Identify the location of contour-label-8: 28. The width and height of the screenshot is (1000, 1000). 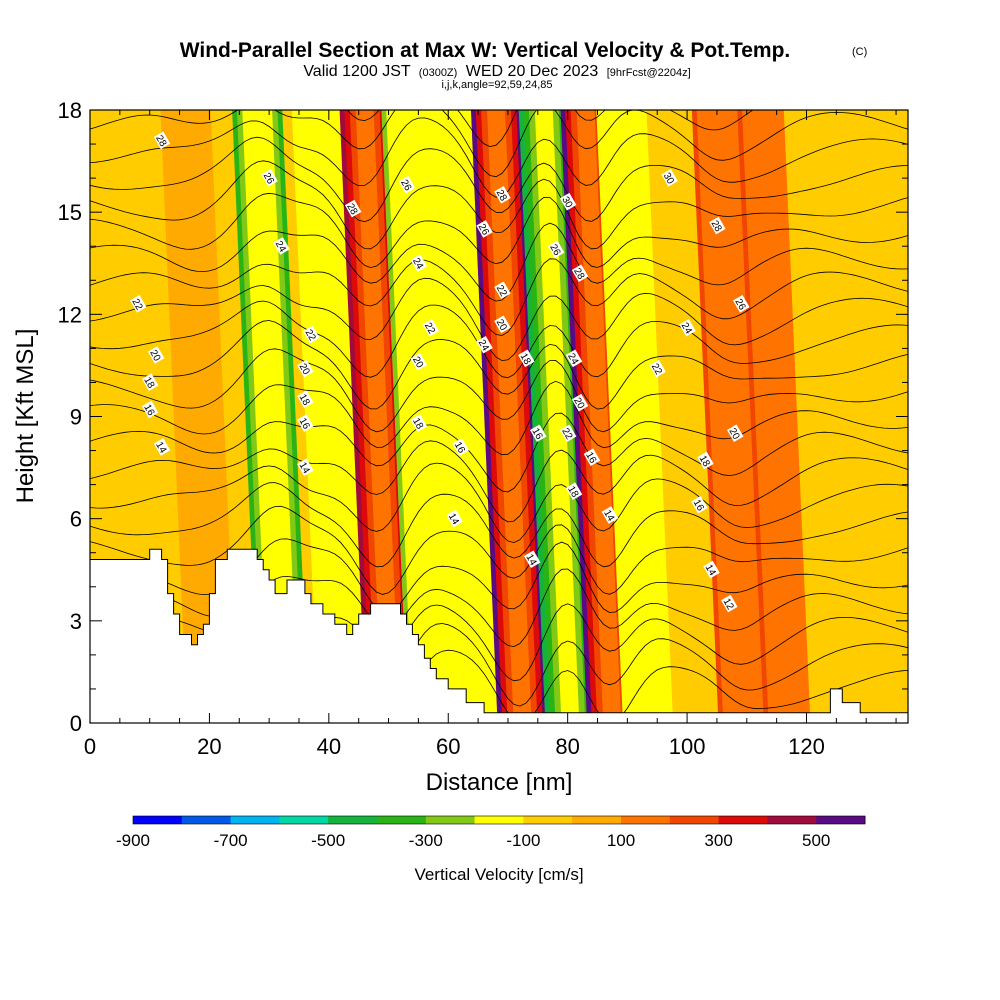
(353, 208).